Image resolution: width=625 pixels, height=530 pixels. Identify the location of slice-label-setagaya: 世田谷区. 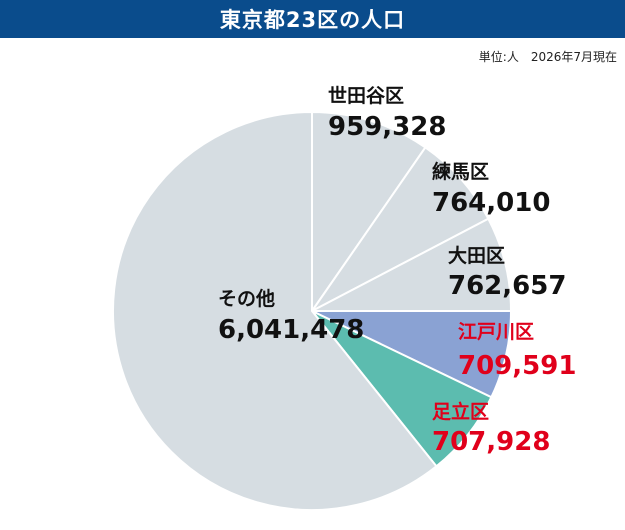
(366, 96).